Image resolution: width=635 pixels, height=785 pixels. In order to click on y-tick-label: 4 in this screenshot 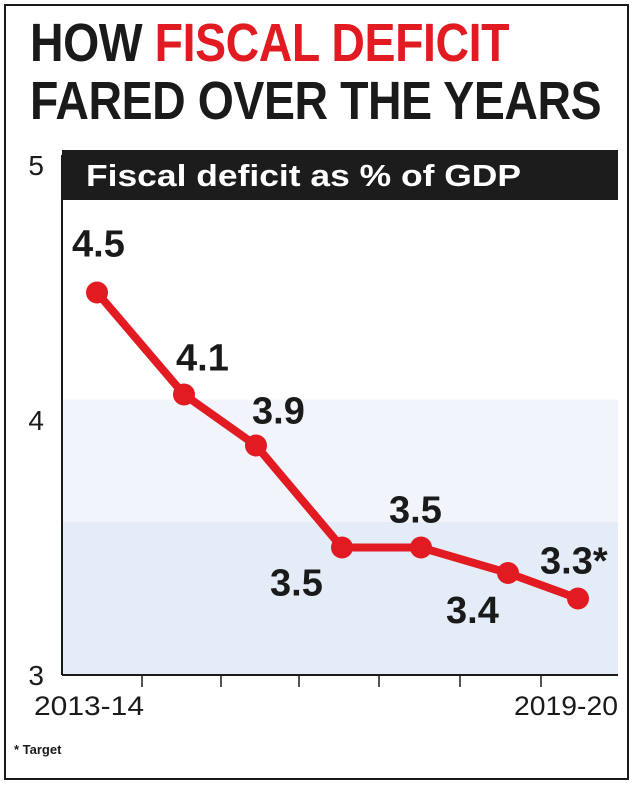, I will do `click(36, 420)`.